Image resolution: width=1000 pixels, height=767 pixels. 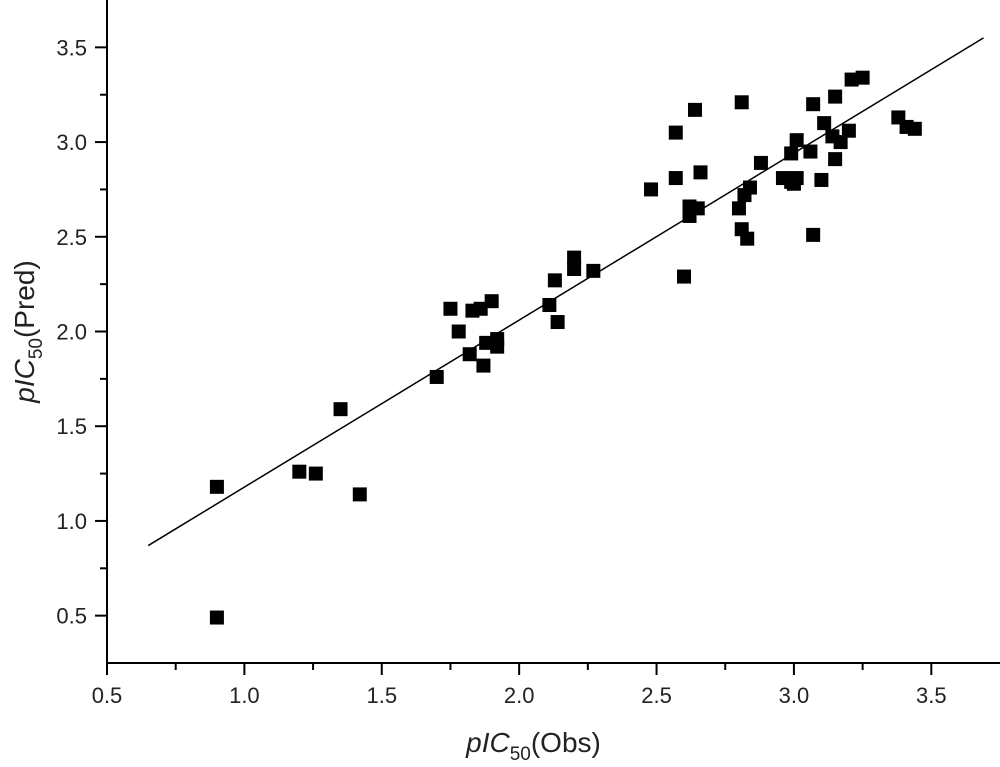 I want to click on y-tick-label: 1.0, so click(x=71, y=521).